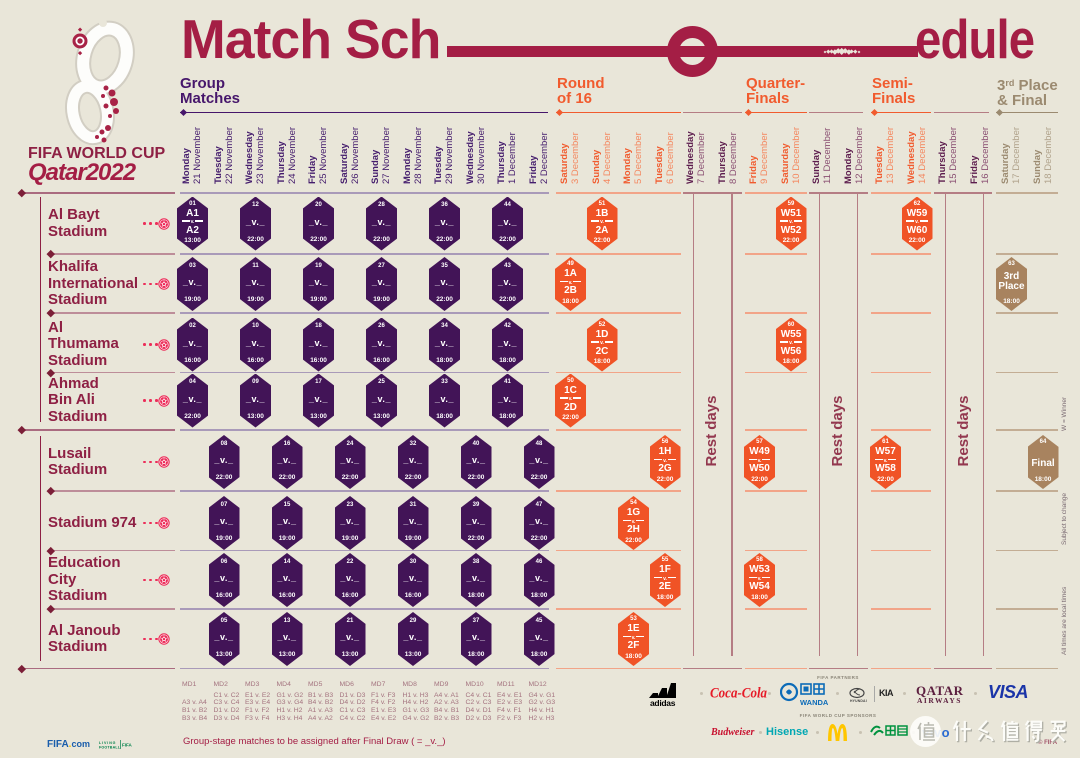  What do you see at coordinates (858, 701) in the screenshot?
I see `svg-text: HYUNDAI` at bounding box center [858, 701].